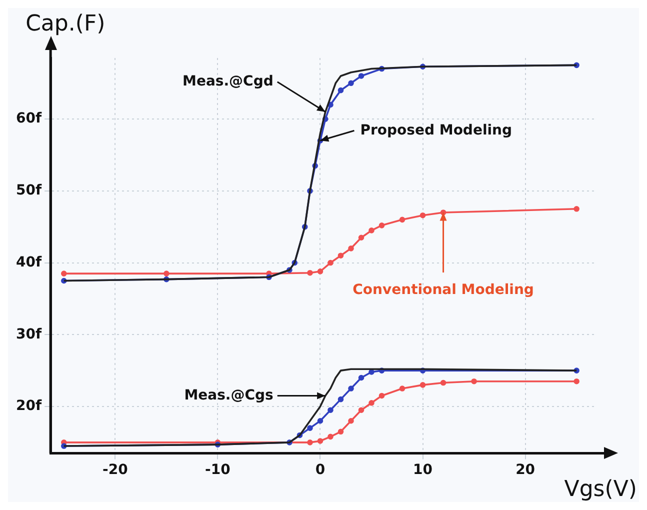 This screenshot has width=647, height=510. I want to click on x-axis-title: Vgs(V), so click(600, 489).